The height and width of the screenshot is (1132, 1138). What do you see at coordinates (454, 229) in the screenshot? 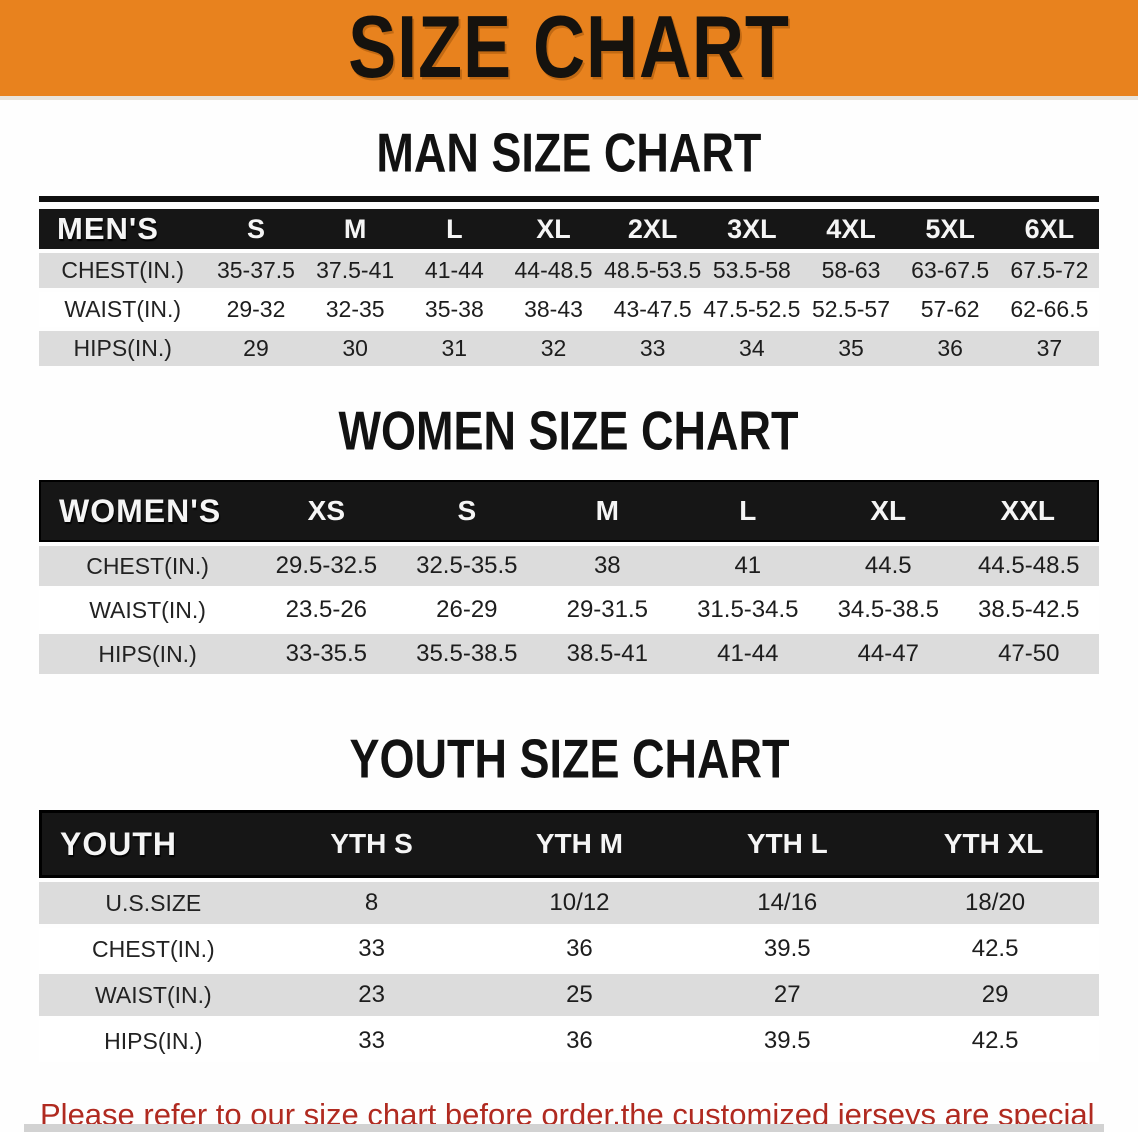
I see `men-column-l: L` at bounding box center [454, 229].